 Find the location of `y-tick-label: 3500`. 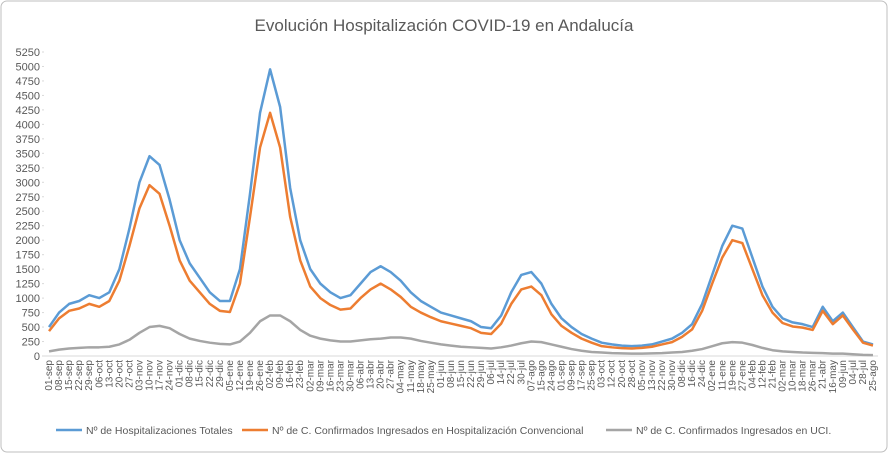

y-tick-label: 3500 is located at coordinates (28, 154).